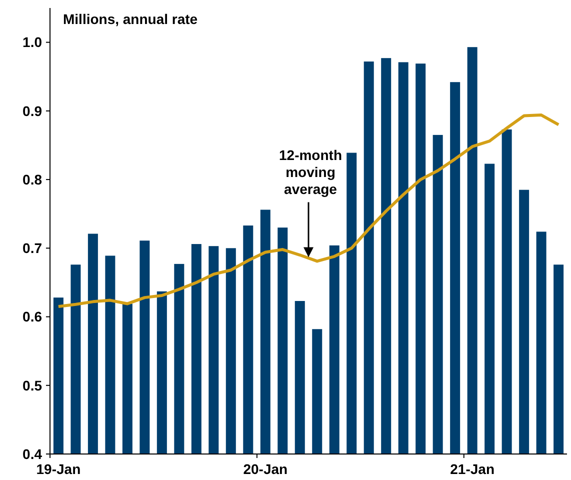 Image resolution: width=571 pixels, height=480 pixels. What do you see at coordinates (130, 19) in the screenshot?
I see `y-axis-title: Millions, annual rate` at bounding box center [130, 19].